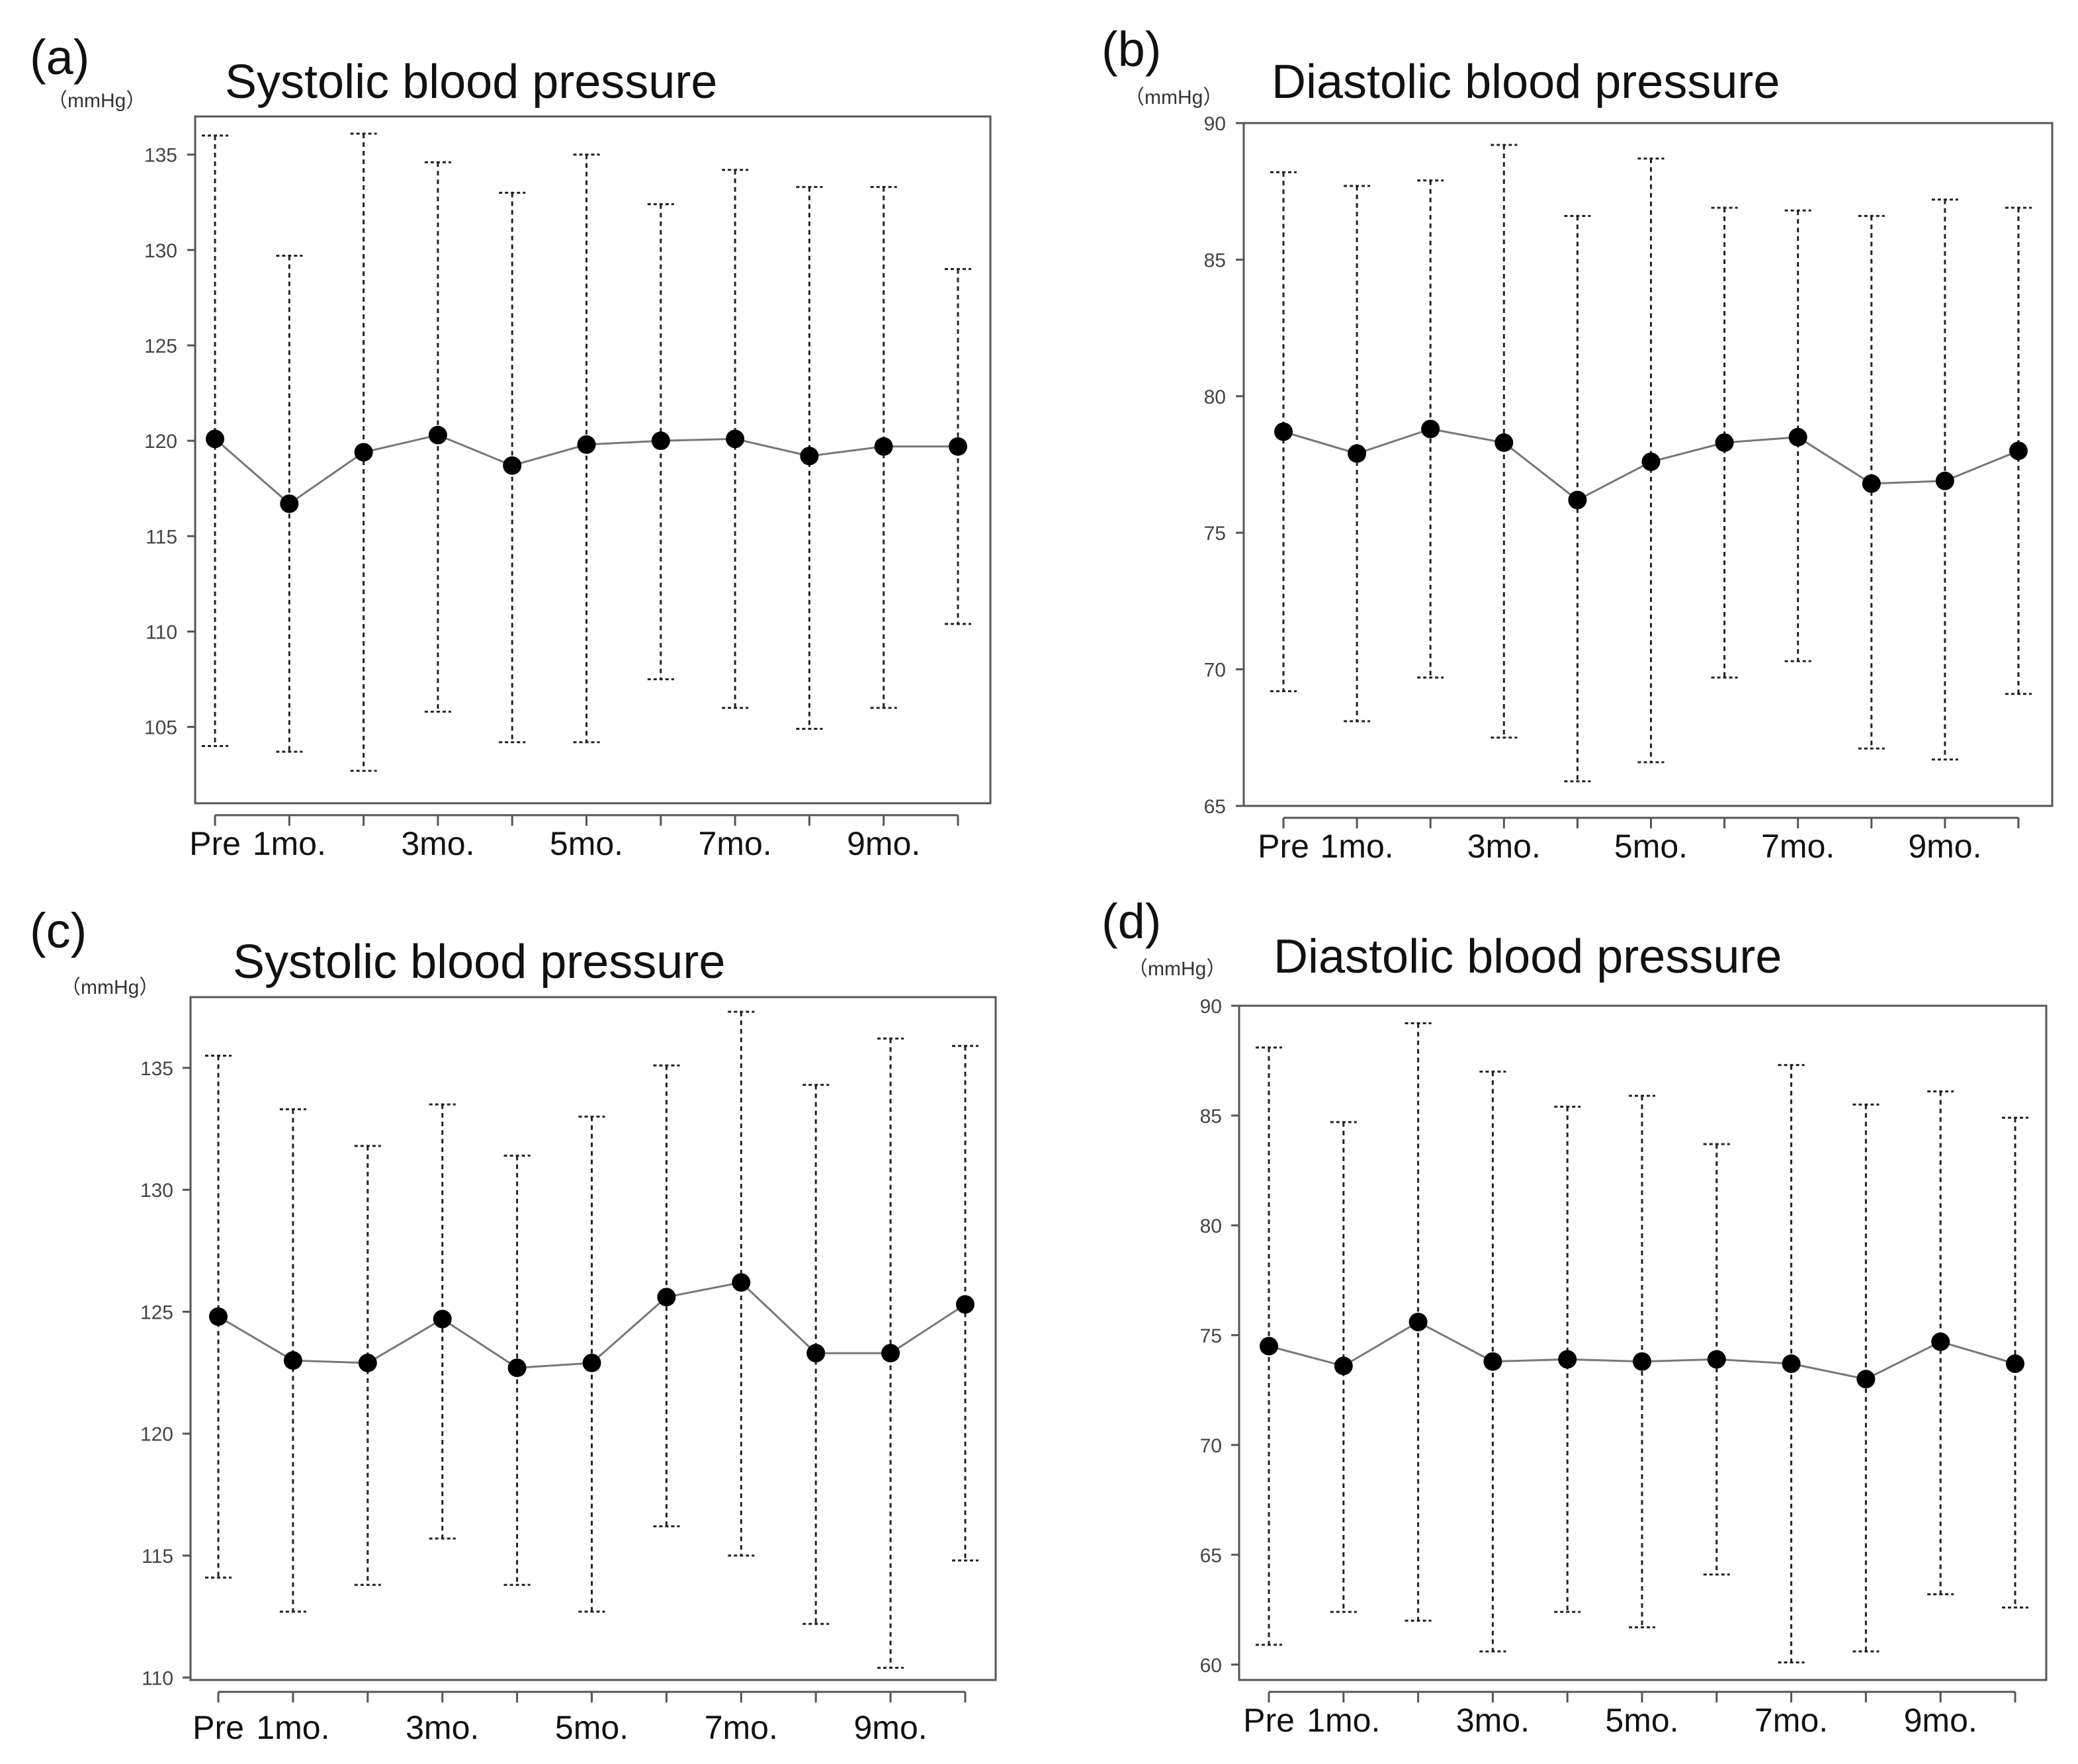  I want to click on y-tick-label: 90, so click(1215, 124).